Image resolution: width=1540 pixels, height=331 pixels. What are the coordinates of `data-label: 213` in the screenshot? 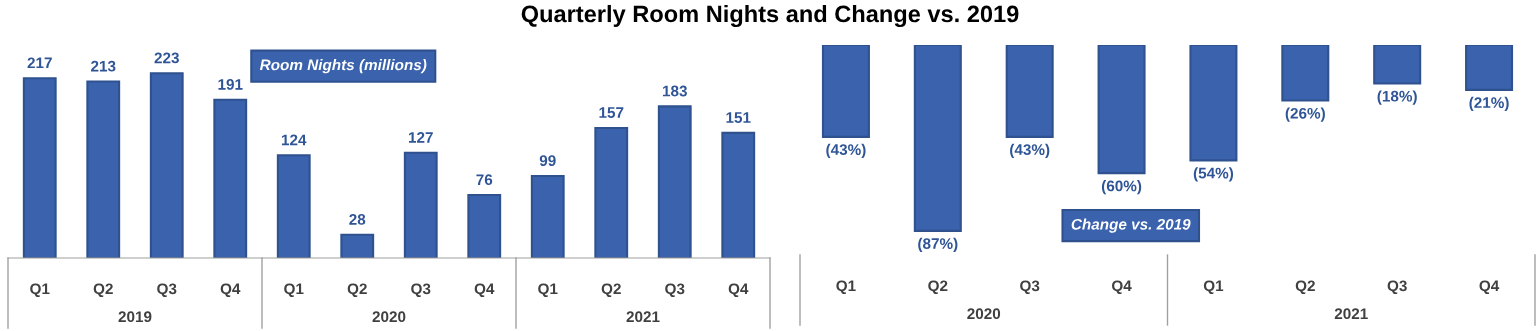 It's located at (103, 66).